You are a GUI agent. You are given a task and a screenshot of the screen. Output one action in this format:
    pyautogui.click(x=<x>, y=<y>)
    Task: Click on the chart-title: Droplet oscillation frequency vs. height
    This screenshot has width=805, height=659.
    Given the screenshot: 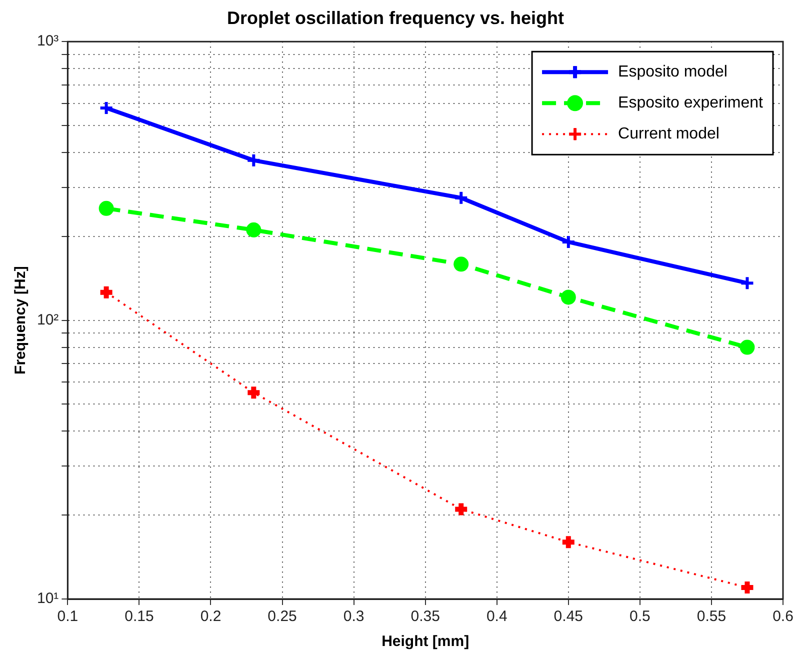 What is the action you would take?
    pyautogui.click(x=395, y=18)
    